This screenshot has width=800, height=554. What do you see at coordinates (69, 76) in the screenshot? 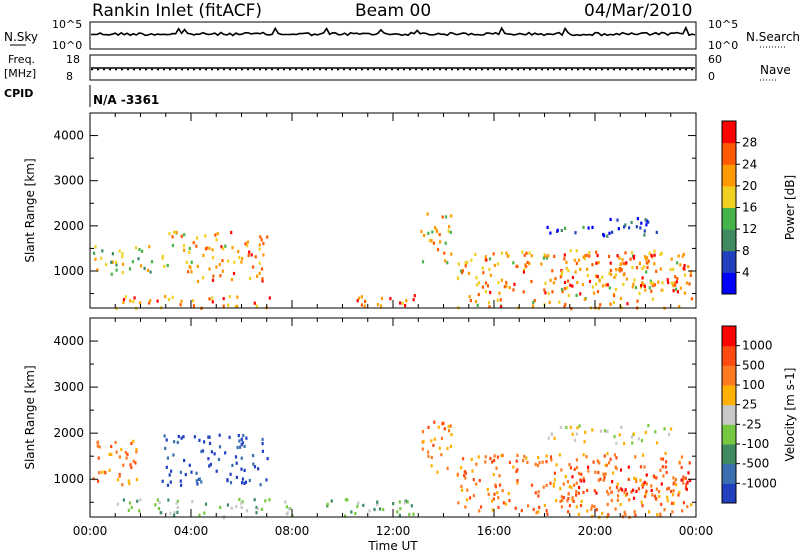
I see `freq-tick-bottom: 8` at bounding box center [69, 76].